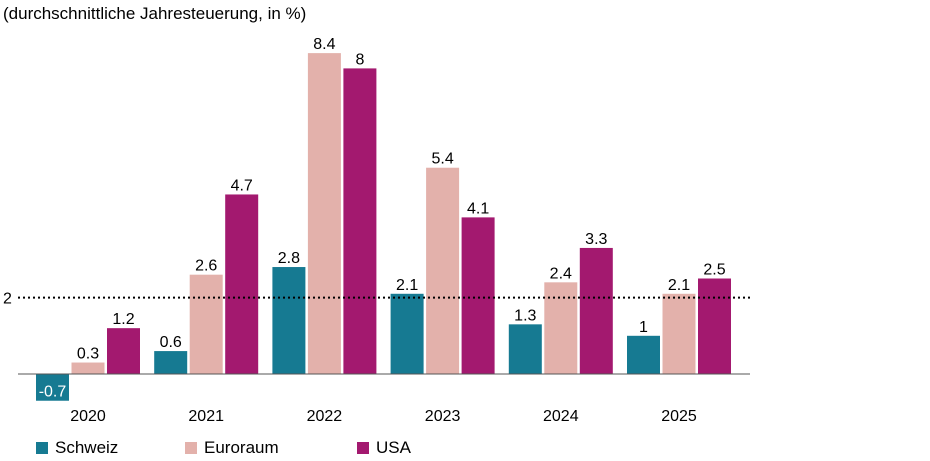 The height and width of the screenshot is (461, 930). Describe the element at coordinates (289, 258) in the screenshot. I see `data-label-schweiz-2022: 2.8` at that location.